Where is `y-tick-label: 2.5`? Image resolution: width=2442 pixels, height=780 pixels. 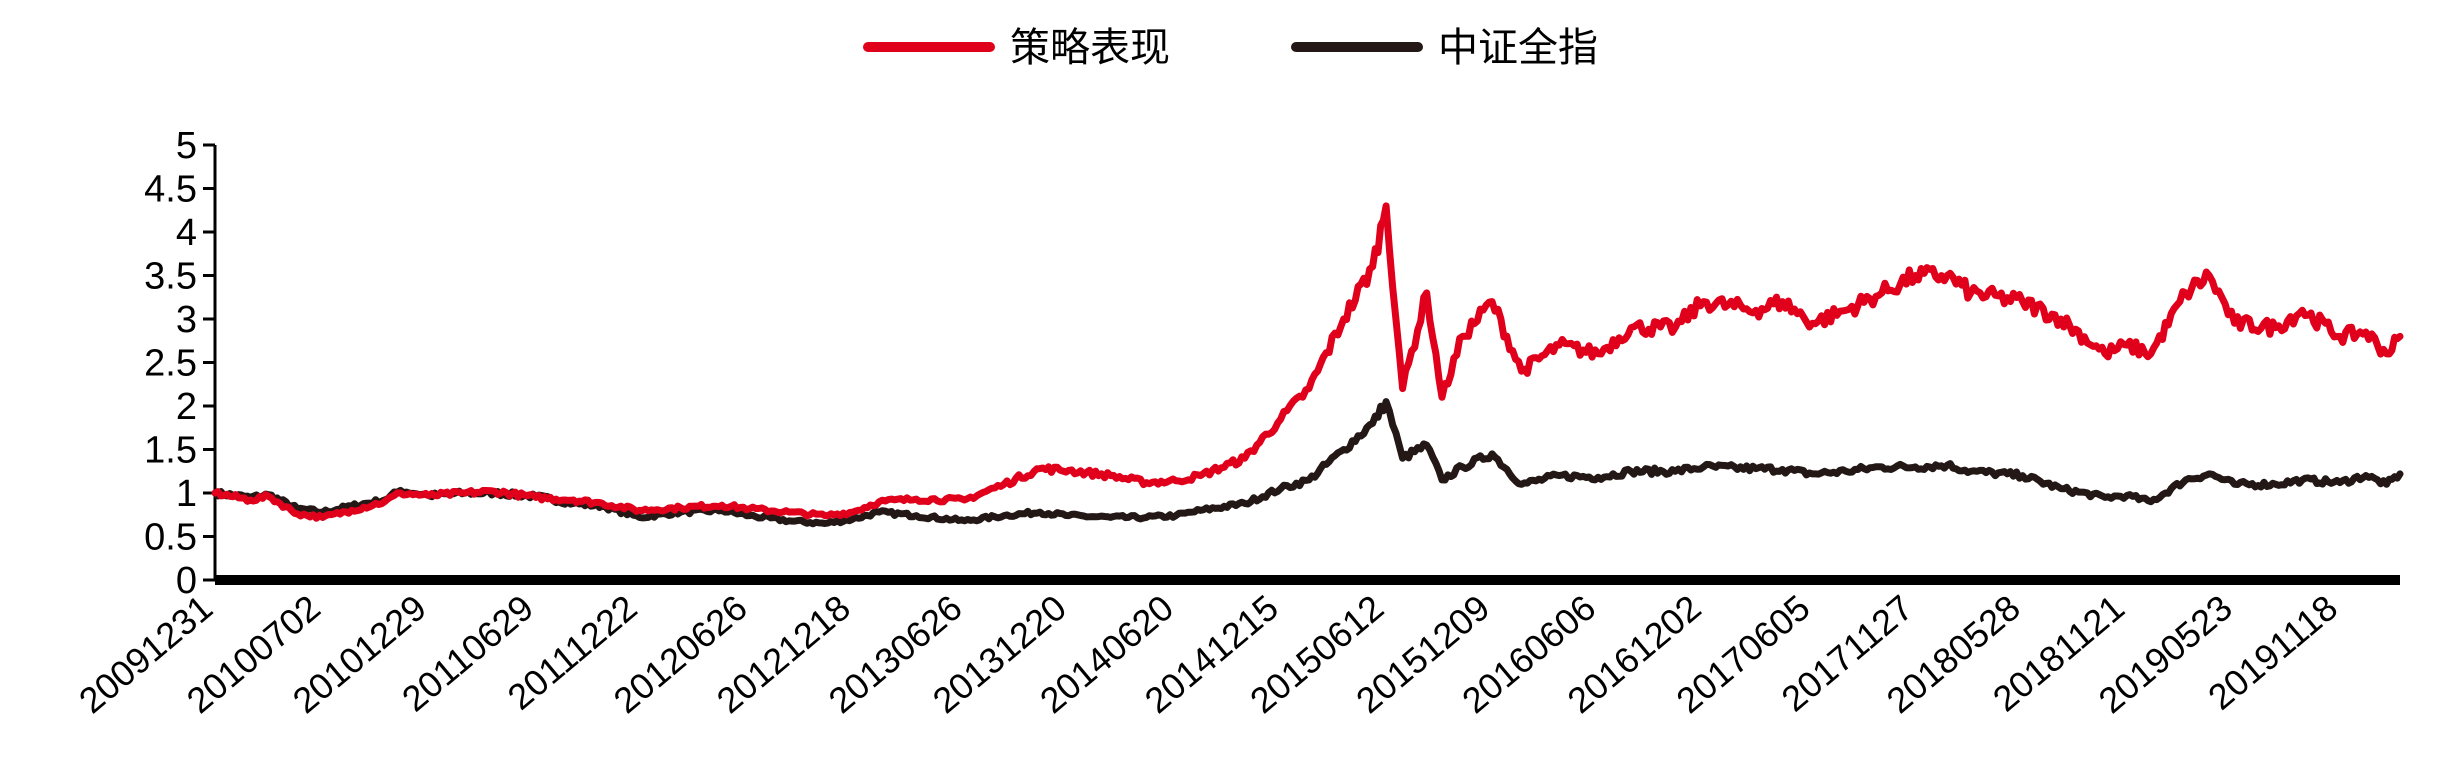
y-tick-label: 2.5 is located at coordinates (170, 364).